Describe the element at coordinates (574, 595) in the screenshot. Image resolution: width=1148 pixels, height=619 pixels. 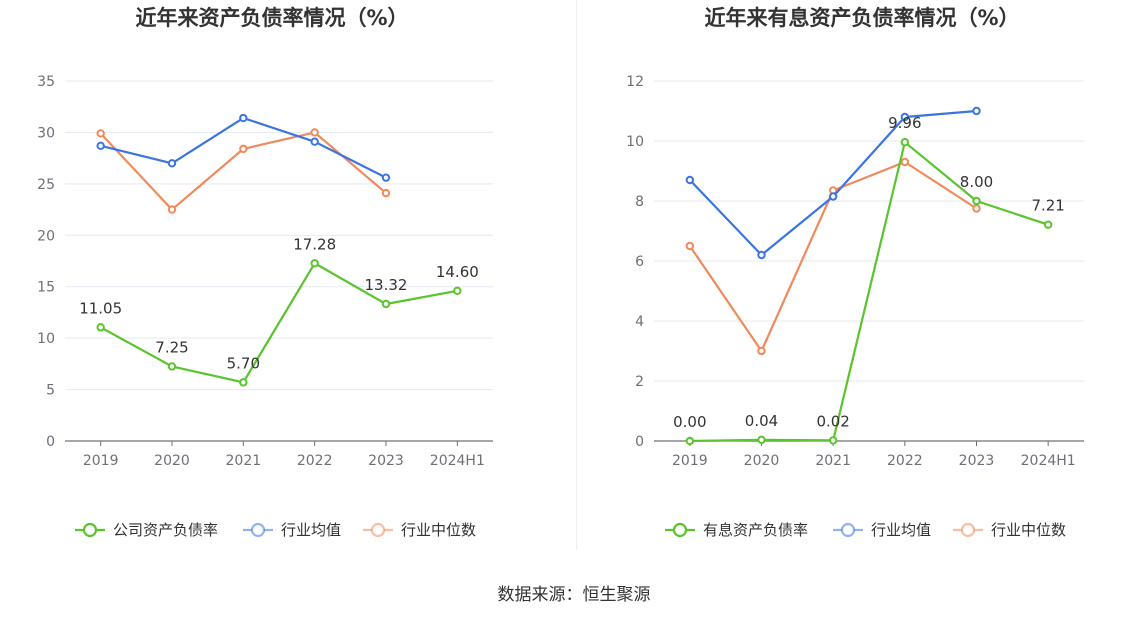
I see `data-source-label: 数据来源：恒生聚源` at that location.